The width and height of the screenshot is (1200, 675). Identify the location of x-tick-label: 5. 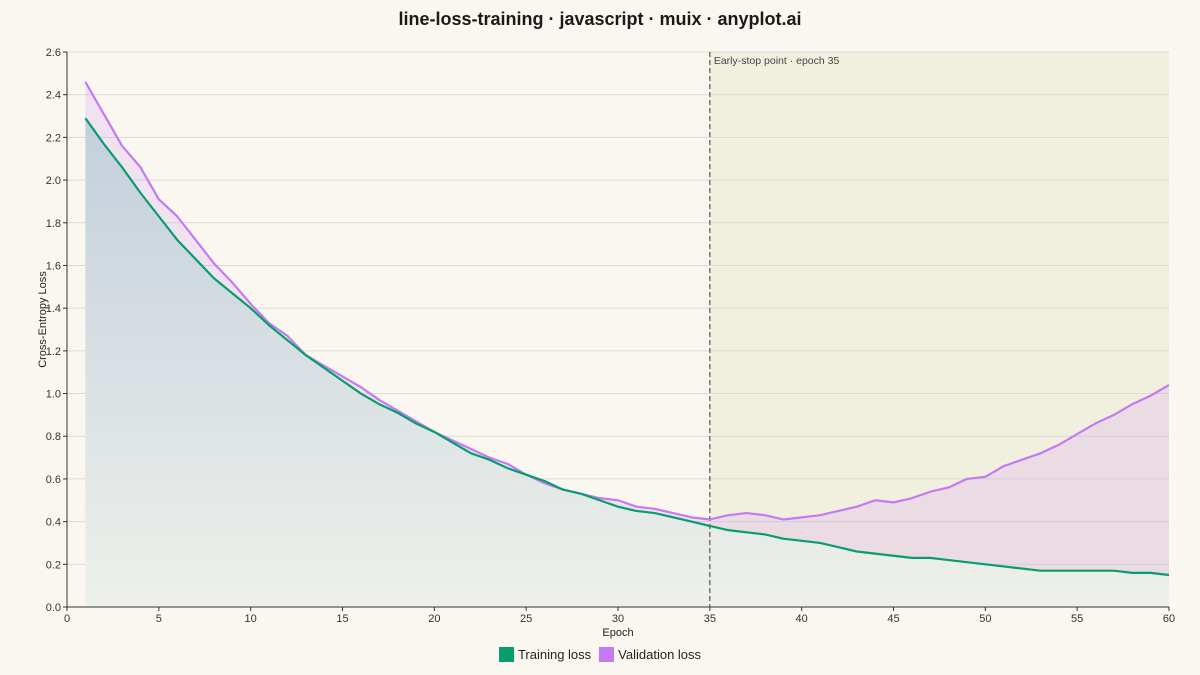
(159, 619).